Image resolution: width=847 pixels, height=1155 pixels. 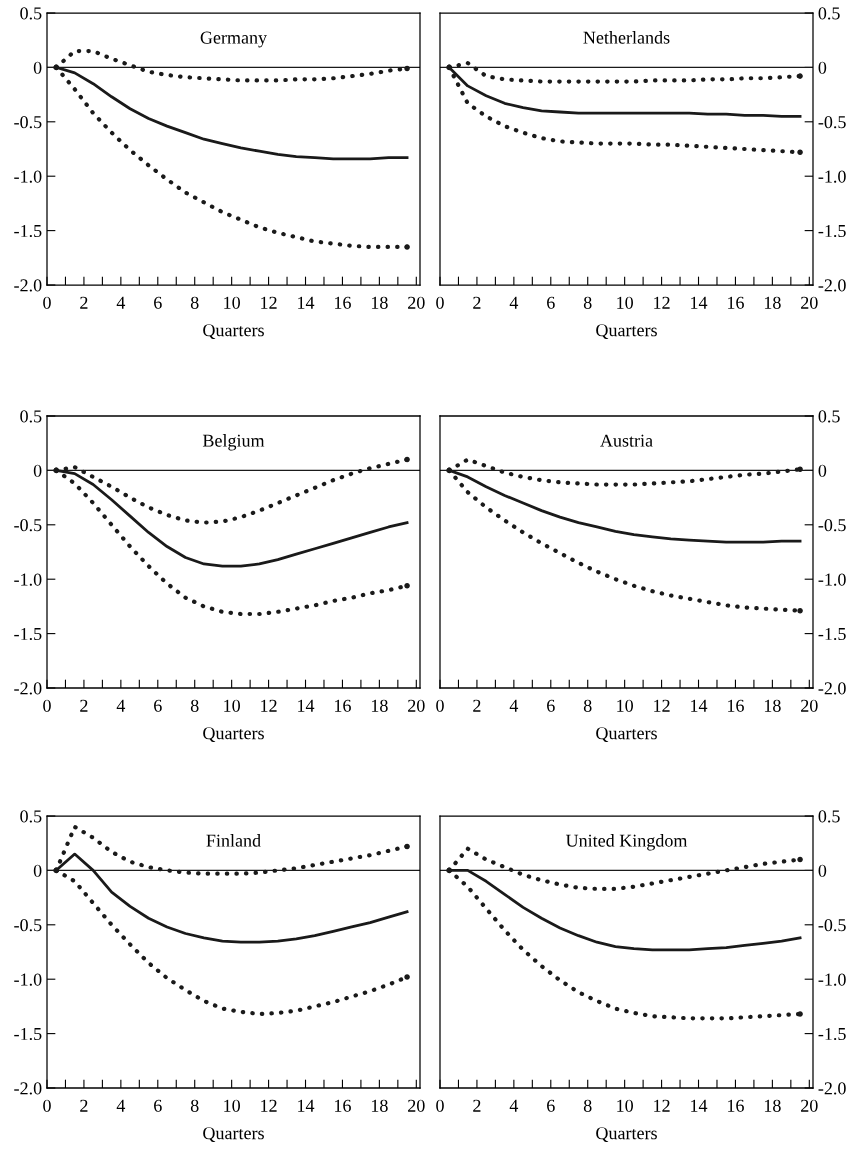 I want to click on text: Germany, so click(x=234, y=39).